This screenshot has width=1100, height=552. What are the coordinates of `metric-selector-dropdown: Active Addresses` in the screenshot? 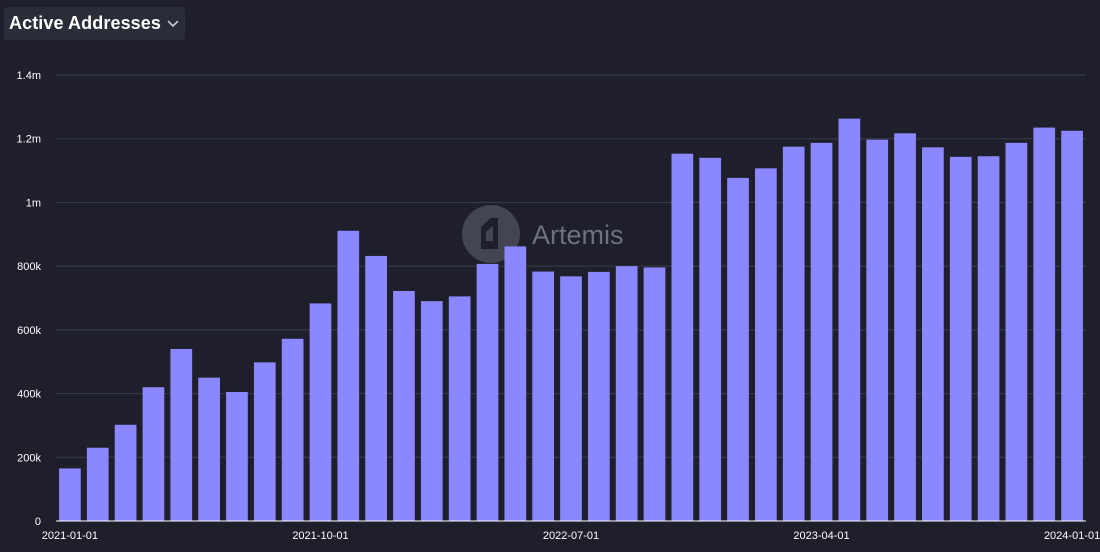 It's located at (95, 23).